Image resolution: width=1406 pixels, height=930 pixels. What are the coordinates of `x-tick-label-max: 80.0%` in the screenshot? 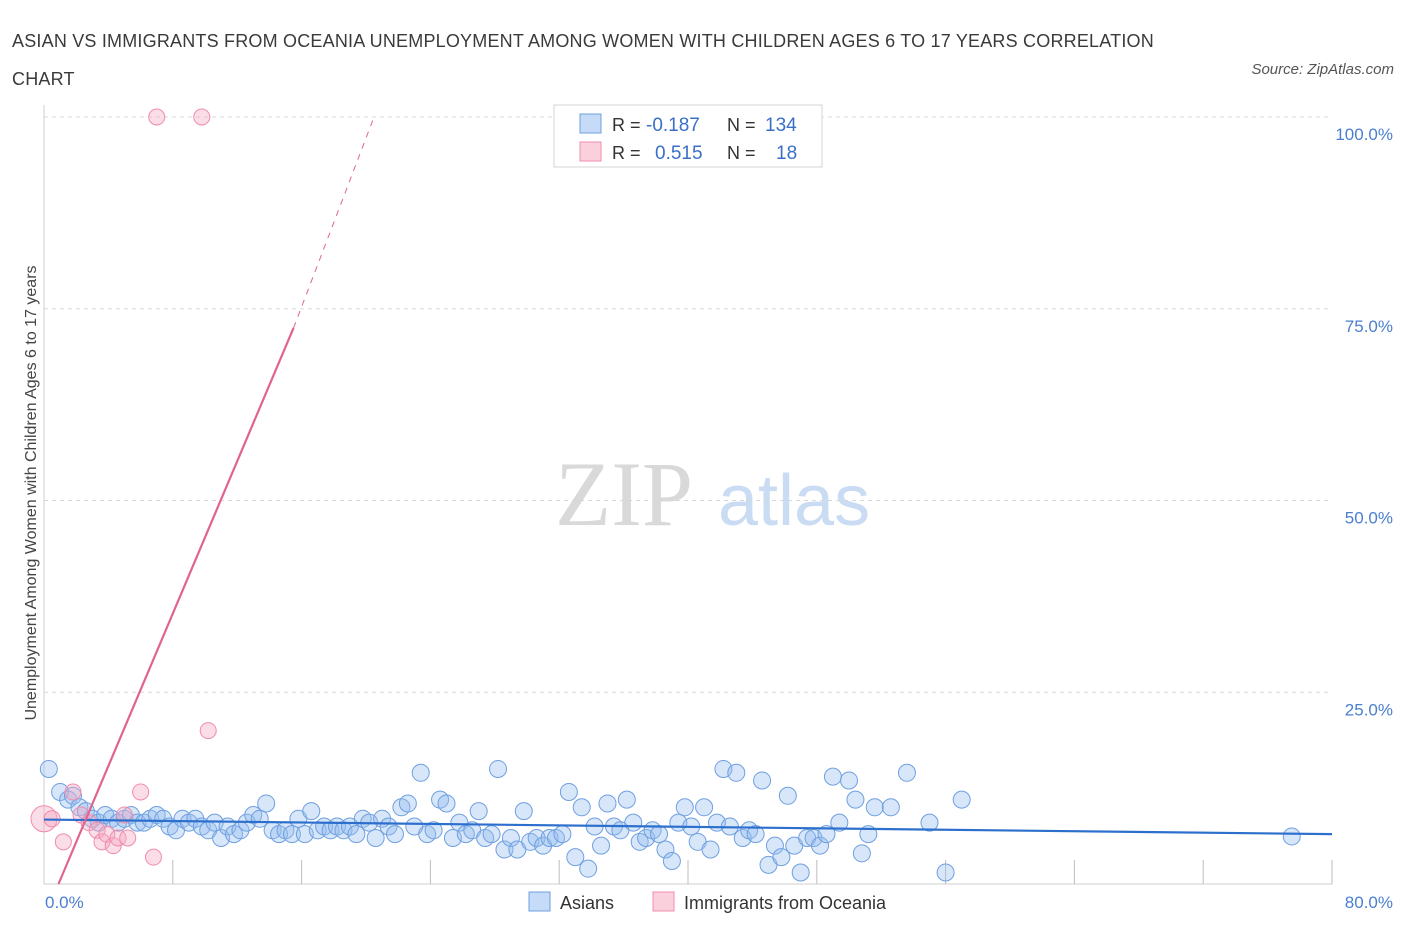 It's located at (1369, 902).